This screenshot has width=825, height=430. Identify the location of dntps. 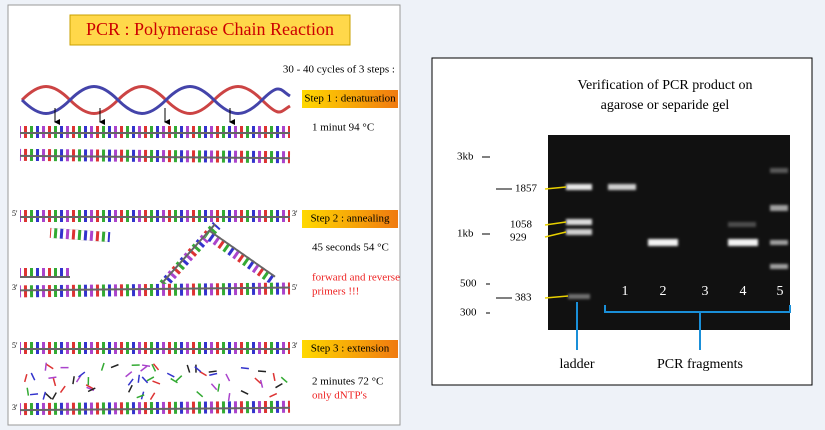
(155, 382).